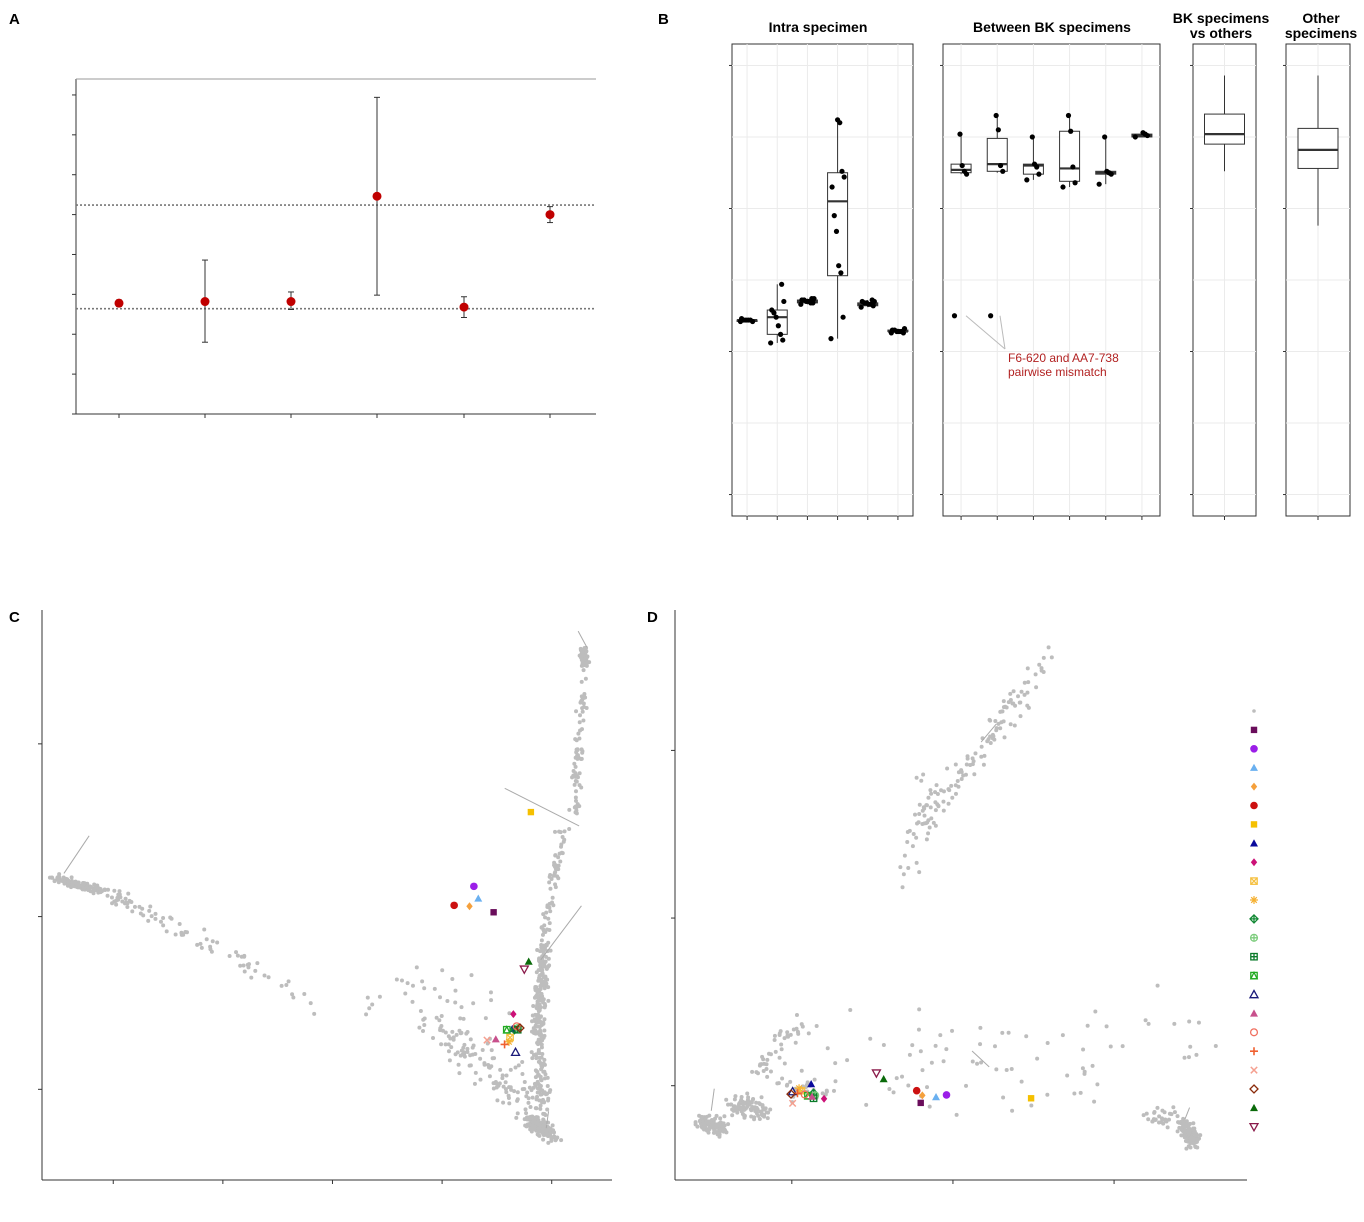  What do you see at coordinates (1221, 25) in the screenshot?
I see `facet-title: BK specimens vs others` at bounding box center [1221, 25].